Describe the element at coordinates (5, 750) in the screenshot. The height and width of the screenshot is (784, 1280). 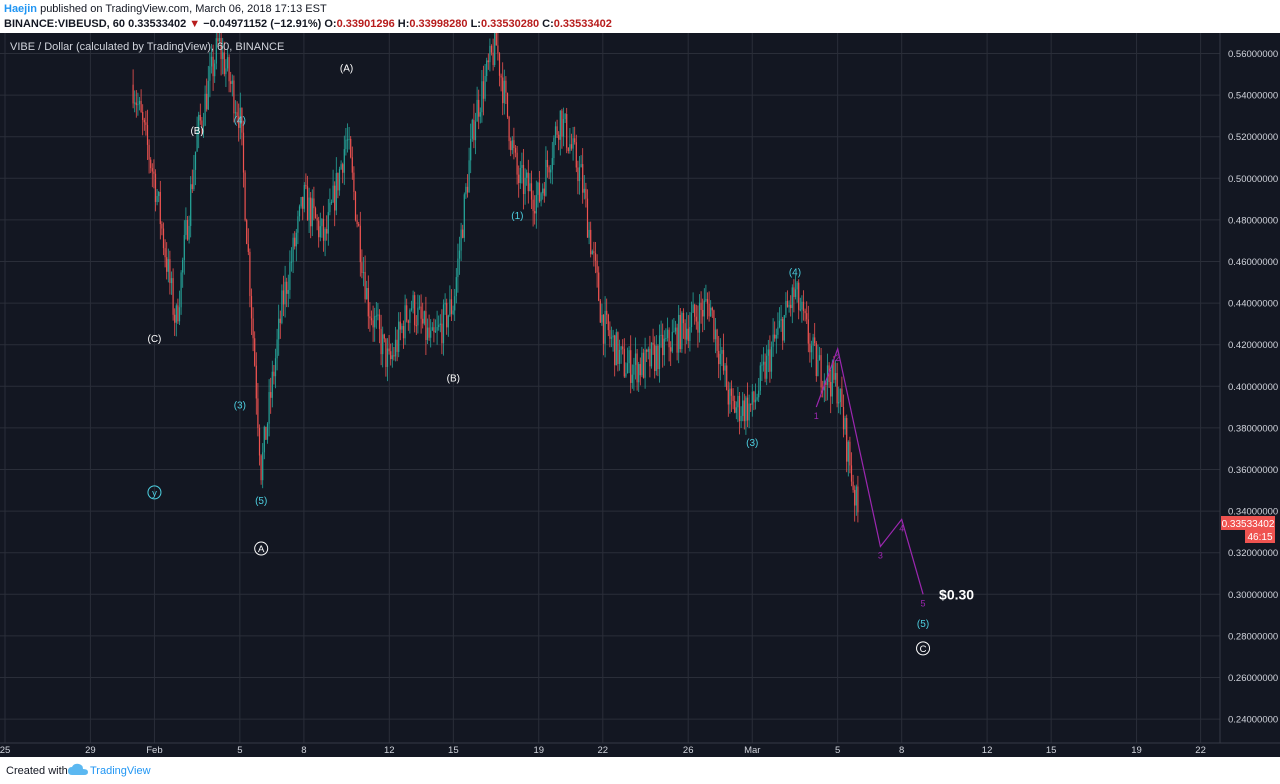
I see `time-tick-label: 25` at that location.